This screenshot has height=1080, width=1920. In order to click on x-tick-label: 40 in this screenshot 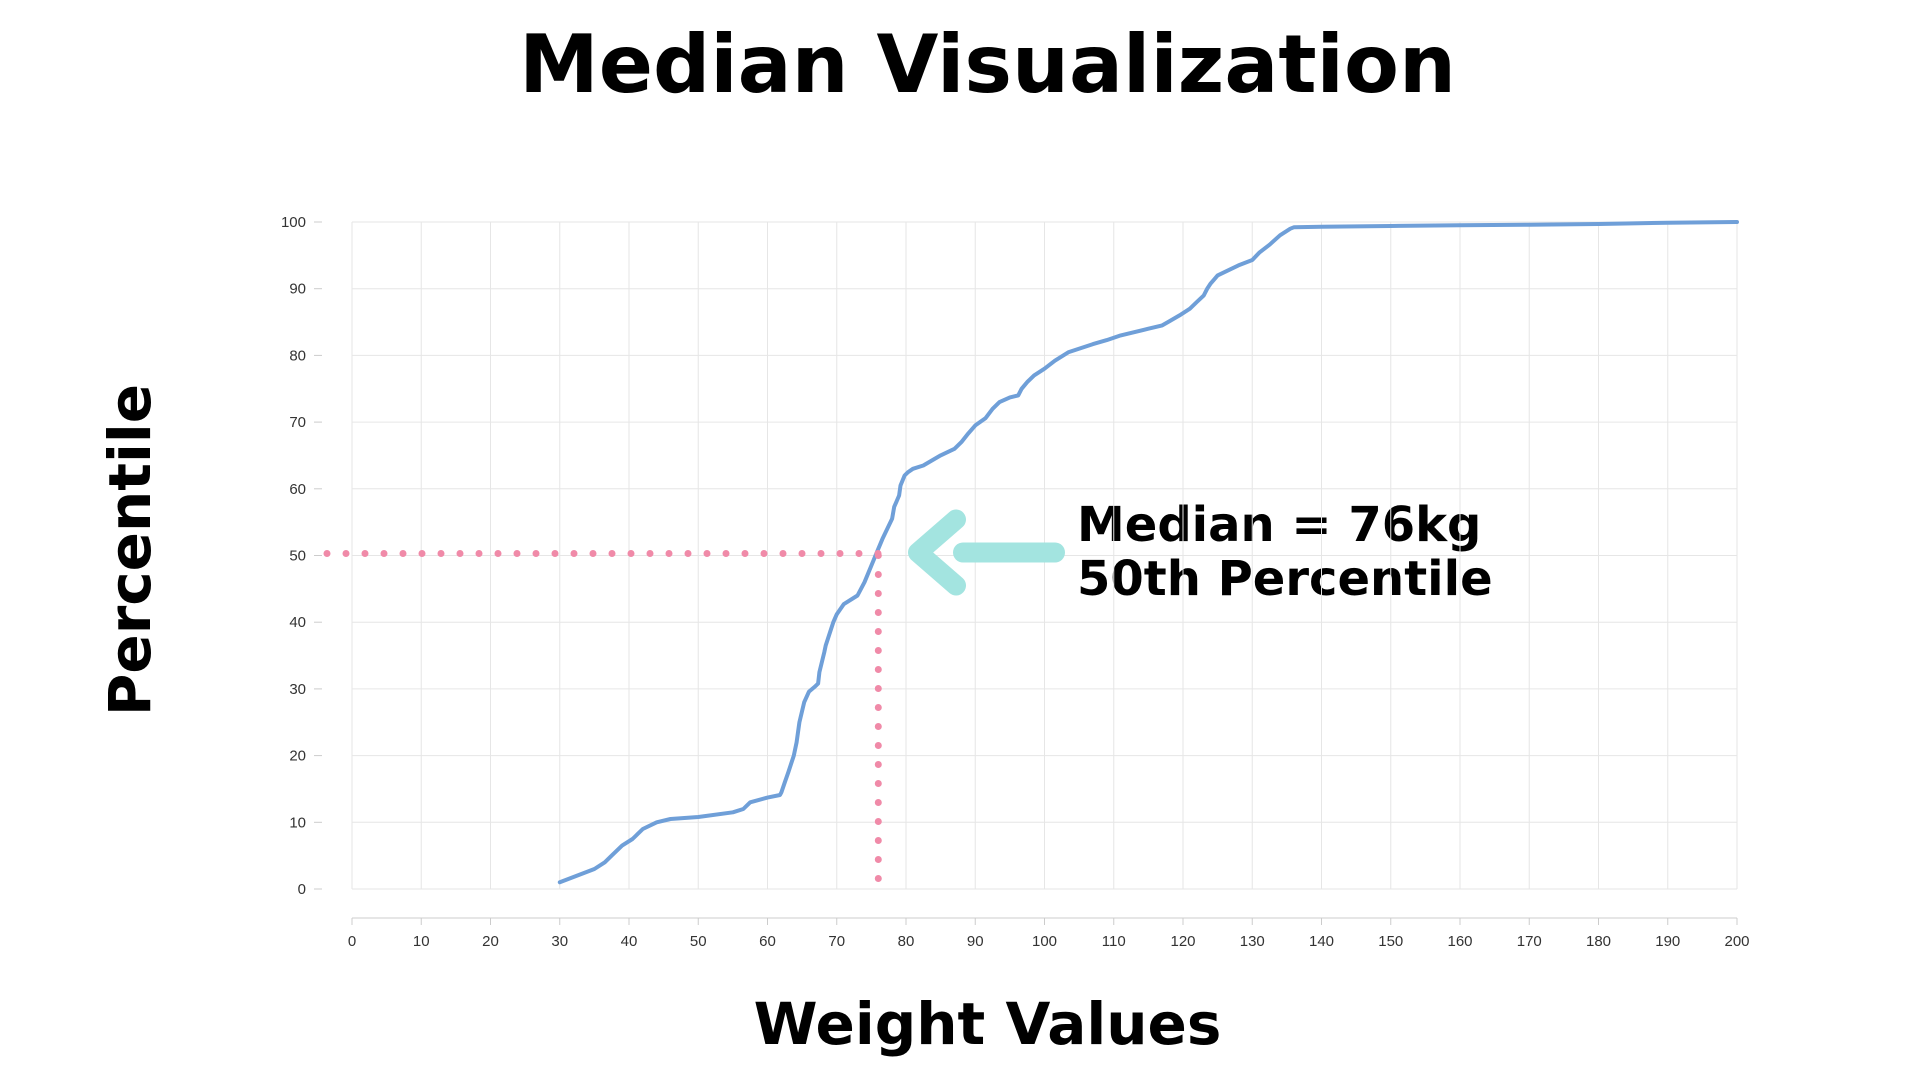, I will do `click(629, 941)`.